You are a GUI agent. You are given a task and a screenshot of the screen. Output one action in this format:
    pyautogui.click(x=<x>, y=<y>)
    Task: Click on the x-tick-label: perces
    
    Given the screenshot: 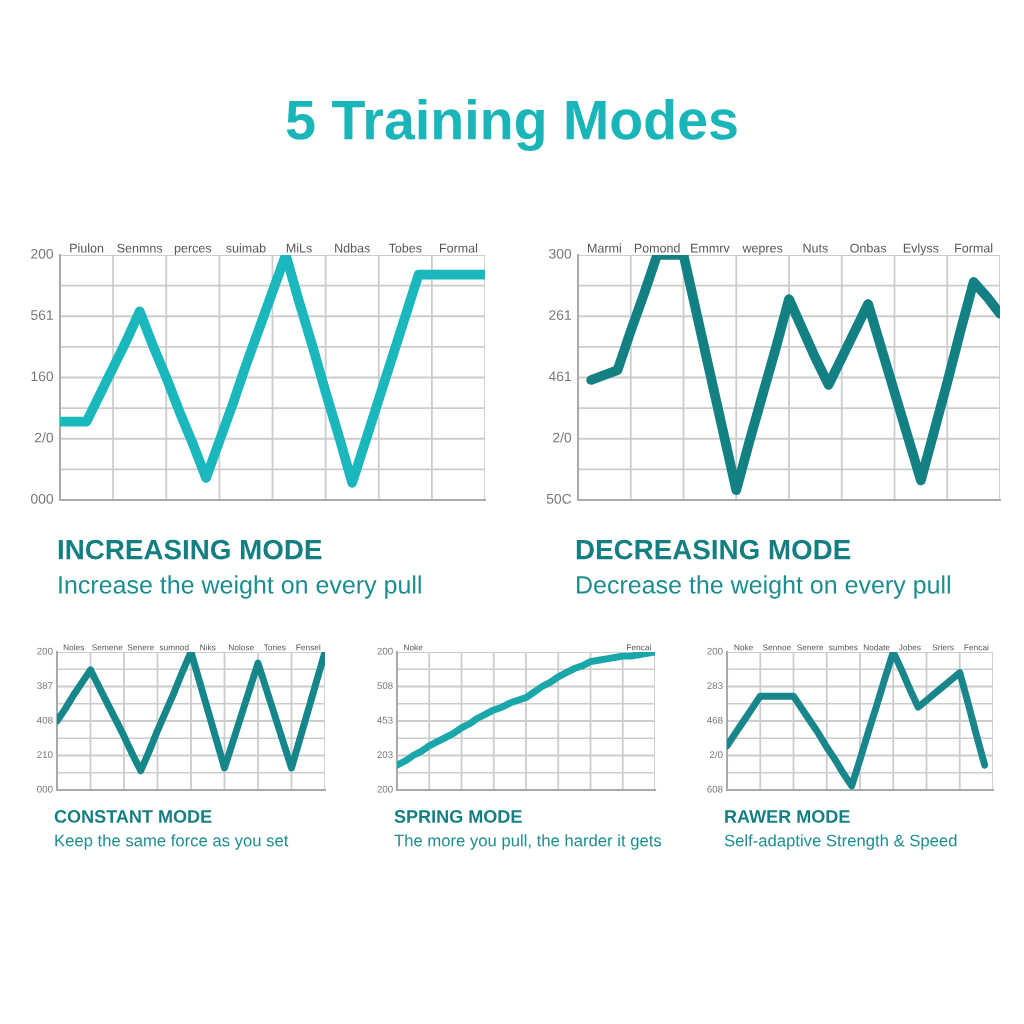 What is the action you would take?
    pyautogui.click(x=193, y=250)
    